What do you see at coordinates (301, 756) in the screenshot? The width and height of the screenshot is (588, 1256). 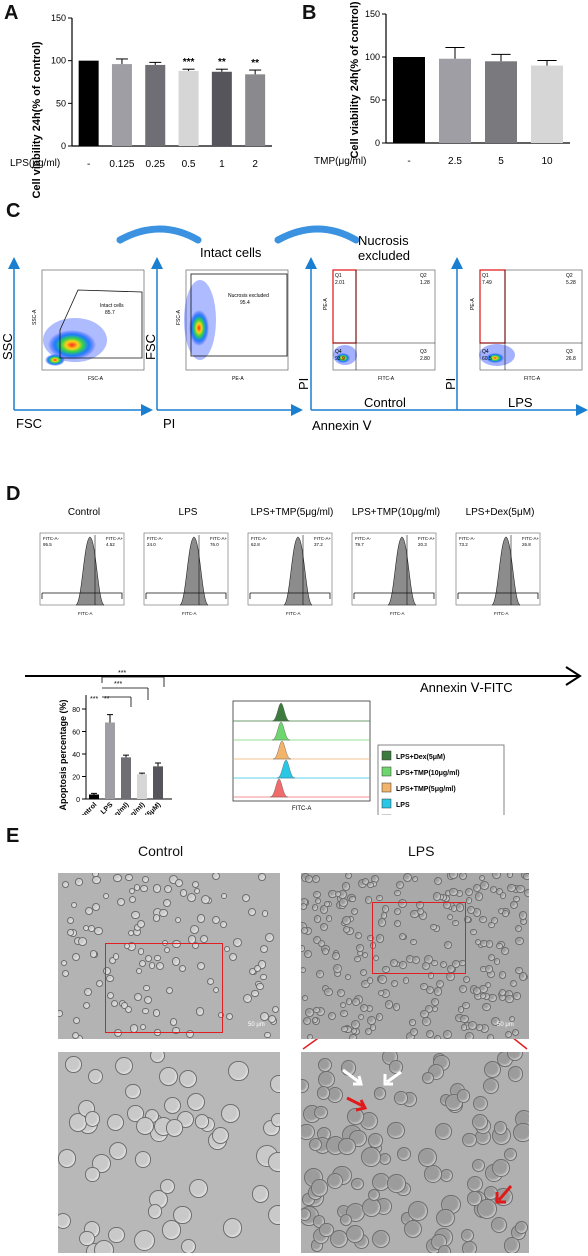 I see `overlay-histogram: FITC-A` at bounding box center [301, 756].